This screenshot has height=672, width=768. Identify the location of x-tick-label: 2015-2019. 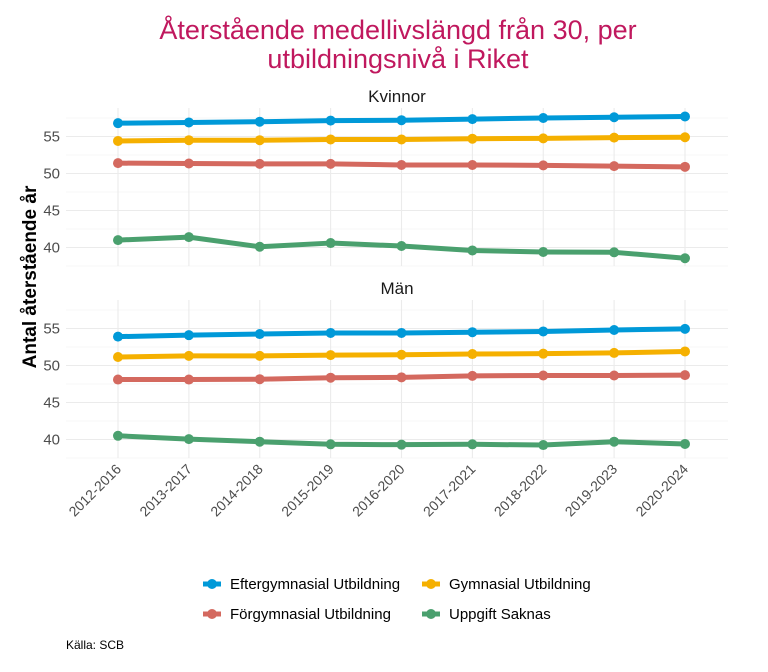
(307, 490).